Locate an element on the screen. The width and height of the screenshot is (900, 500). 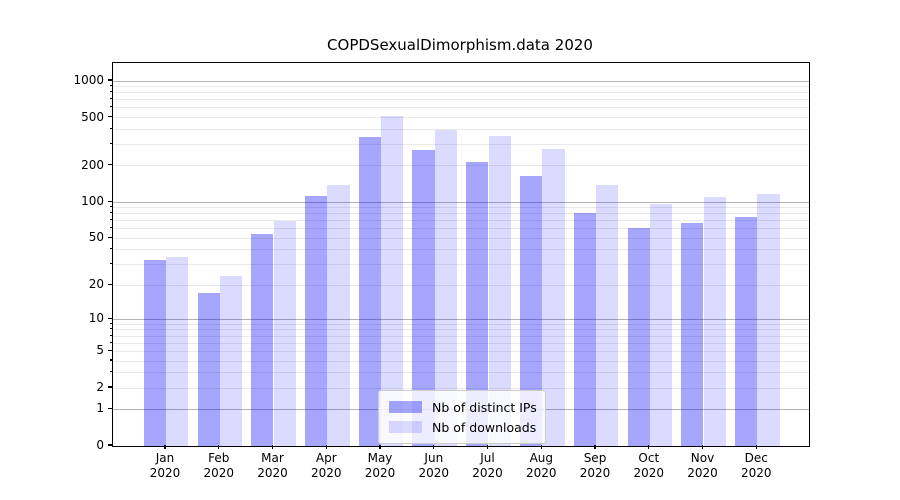
bar-downloads-aug is located at coordinates (553, 297).